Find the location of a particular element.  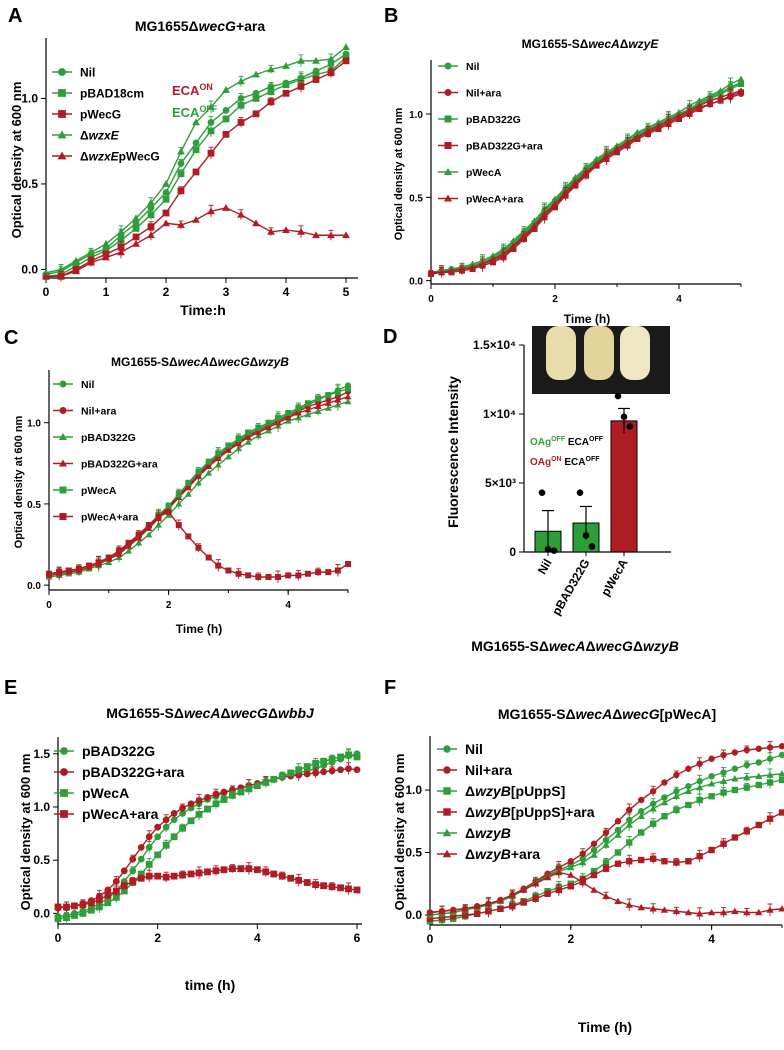

chart-title-part: wzyB is located at coordinates (273, 362).